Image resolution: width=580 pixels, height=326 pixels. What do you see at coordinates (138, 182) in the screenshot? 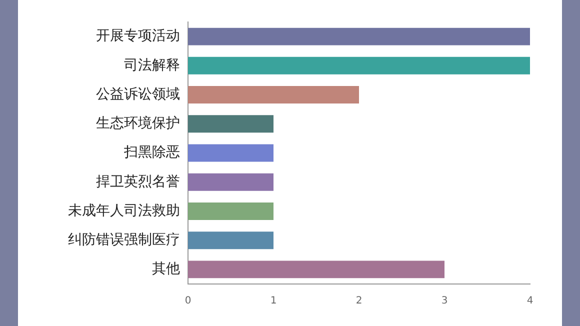
I see `y-tick-label: 捍卫英烈名誉` at bounding box center [138, 182].